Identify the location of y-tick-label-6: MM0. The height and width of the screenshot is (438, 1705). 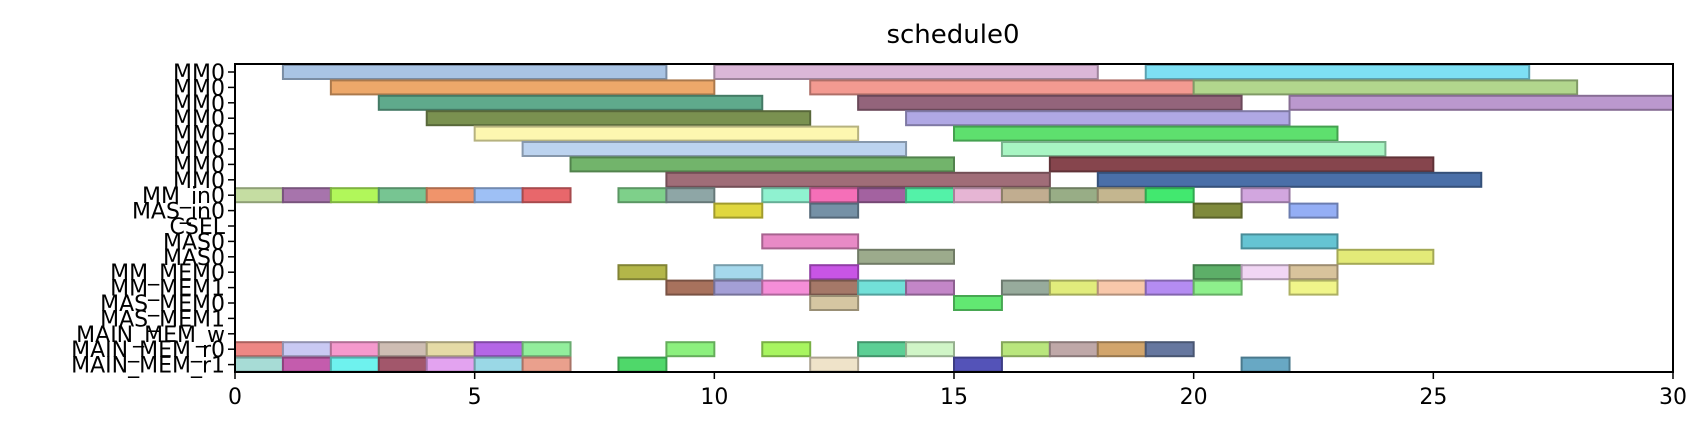
(199, 165).